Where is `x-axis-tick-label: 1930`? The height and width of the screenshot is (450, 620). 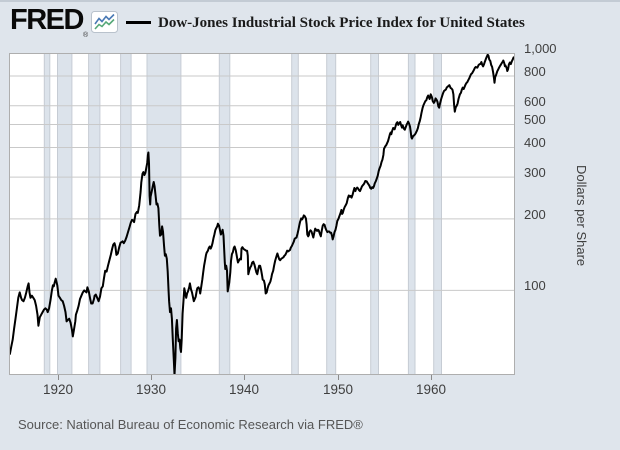 x-axis-tick-label: 1930 is located at coordinates (151, 389).